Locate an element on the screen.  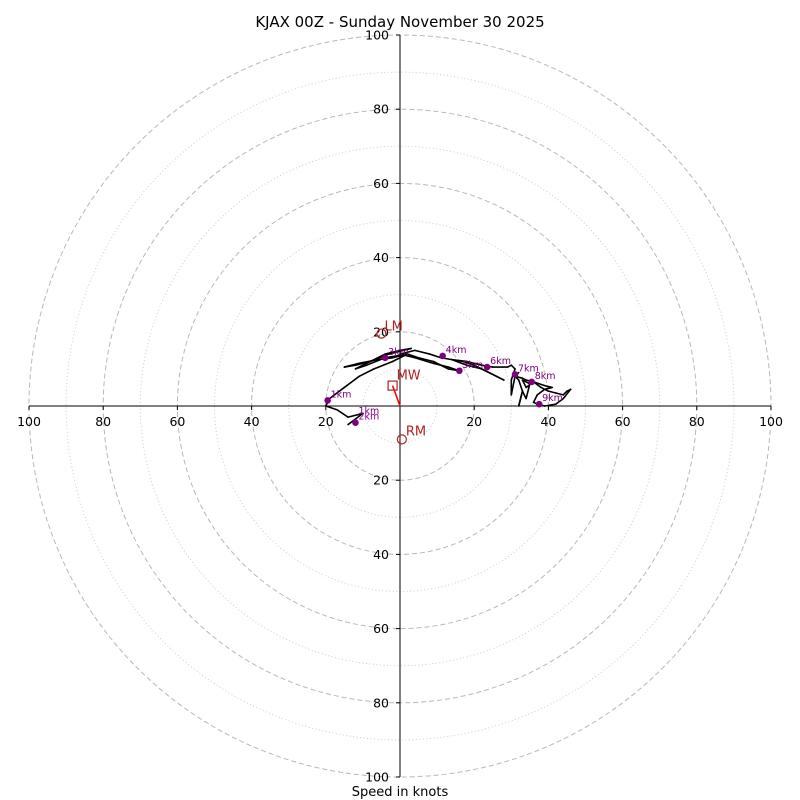
tick-label-right-40: 40 is located at coordinates (548, 421).